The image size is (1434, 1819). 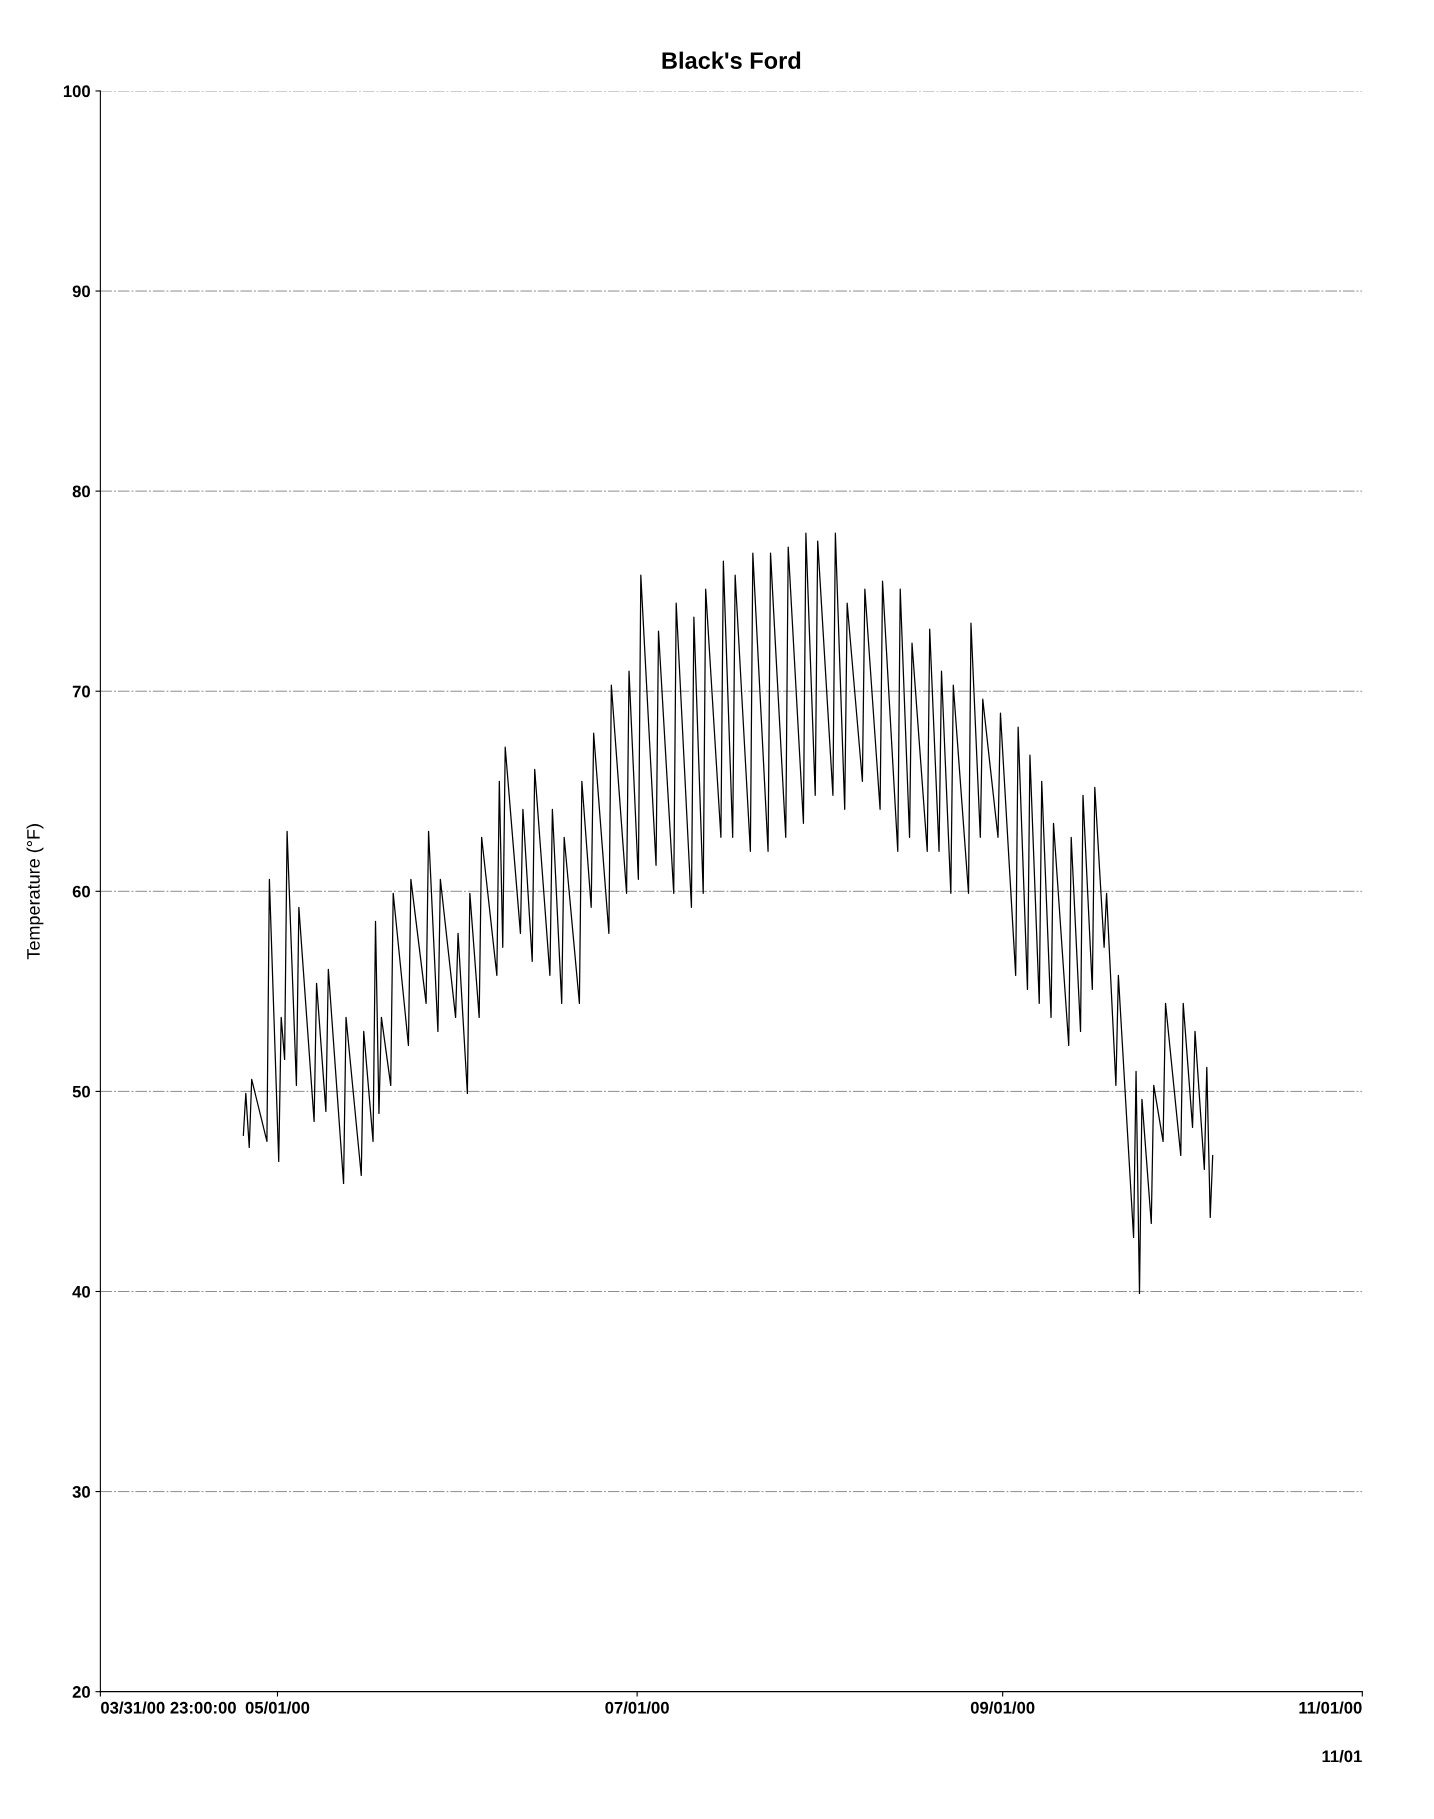 I want to click on y-tick-label: 90, so click(x=81, y=291).